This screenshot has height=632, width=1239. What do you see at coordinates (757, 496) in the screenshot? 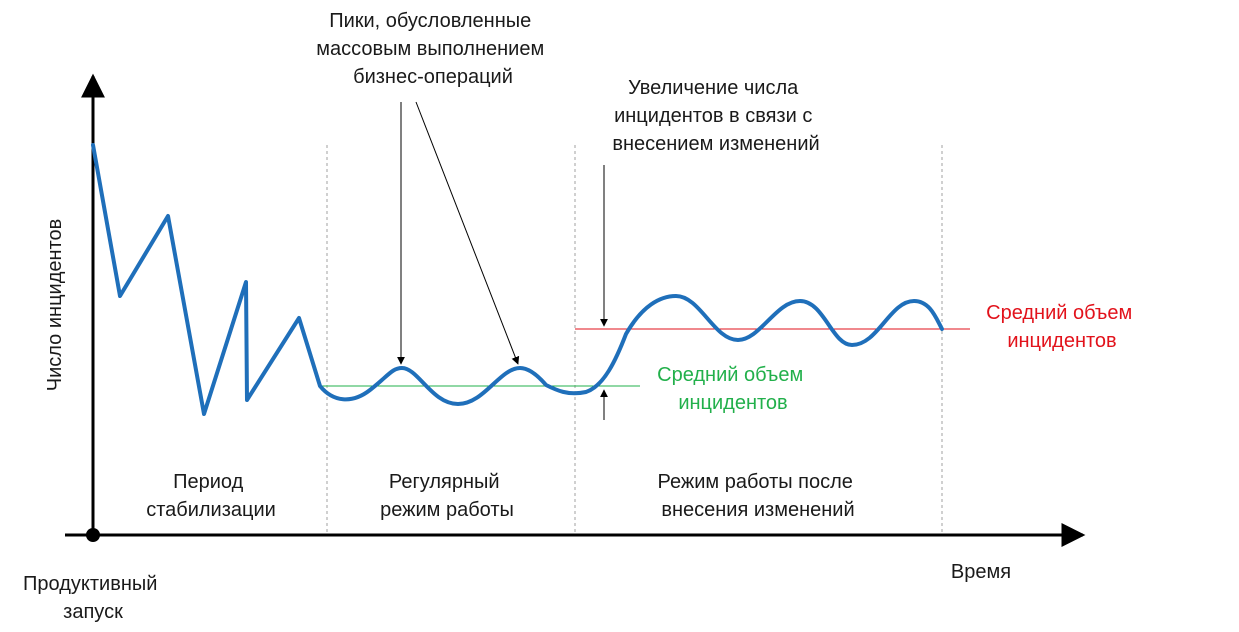
I see `period-label-after-change: Режим работы после внесения изменений` at bounding box center [757, 496].